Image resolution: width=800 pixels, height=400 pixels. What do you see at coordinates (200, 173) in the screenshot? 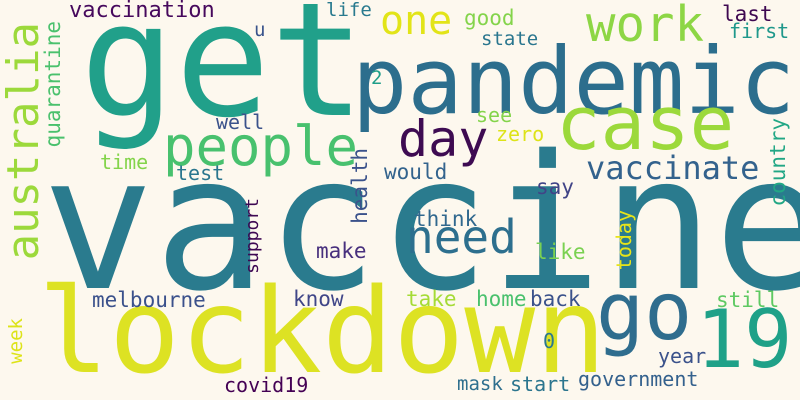
I see `word-test: test` at bounding box center [200, 173].